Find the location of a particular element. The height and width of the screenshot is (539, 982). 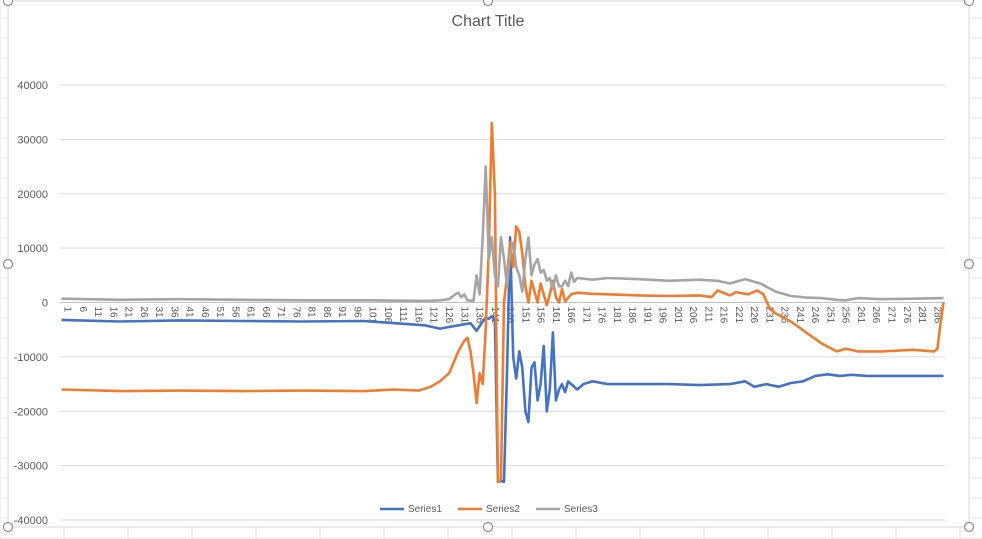

x-tick-label: 271 is located at coordinates (890, 315).